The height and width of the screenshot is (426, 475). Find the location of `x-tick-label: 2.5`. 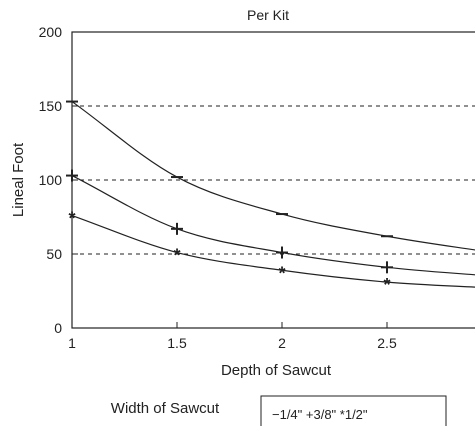

x-tick-label: 2.5 is located at coordinates (387, 343).